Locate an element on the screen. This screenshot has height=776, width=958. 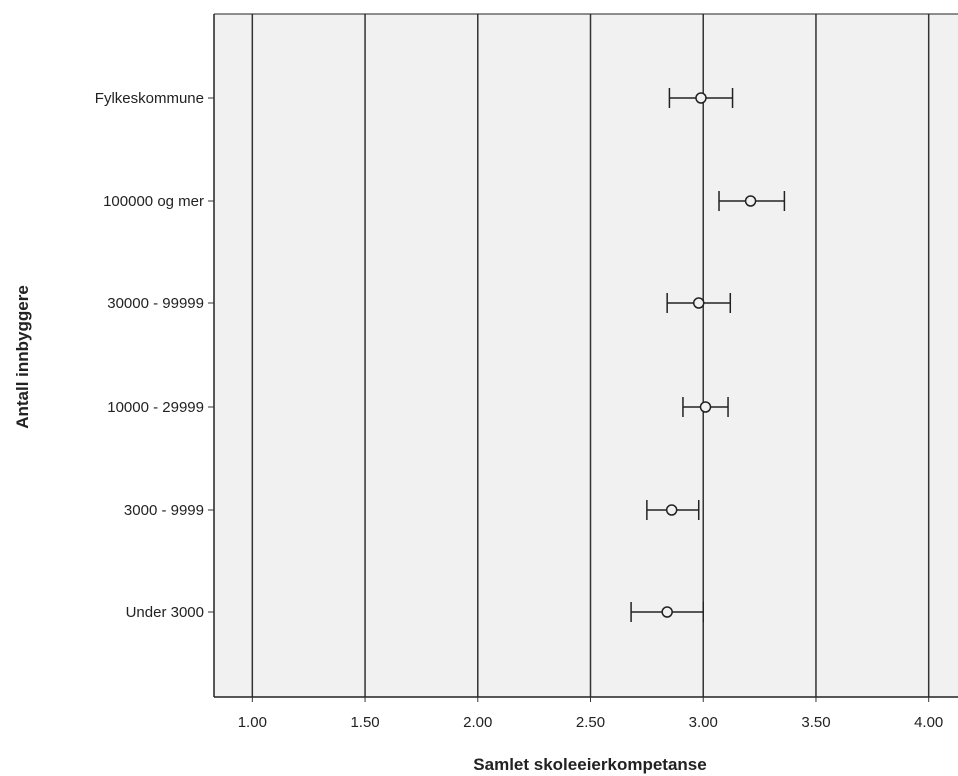
x-ticks: 1.00 1.50 2.00 2.50 3.00 3.50 4.00 is located at coordinates (590, 714).